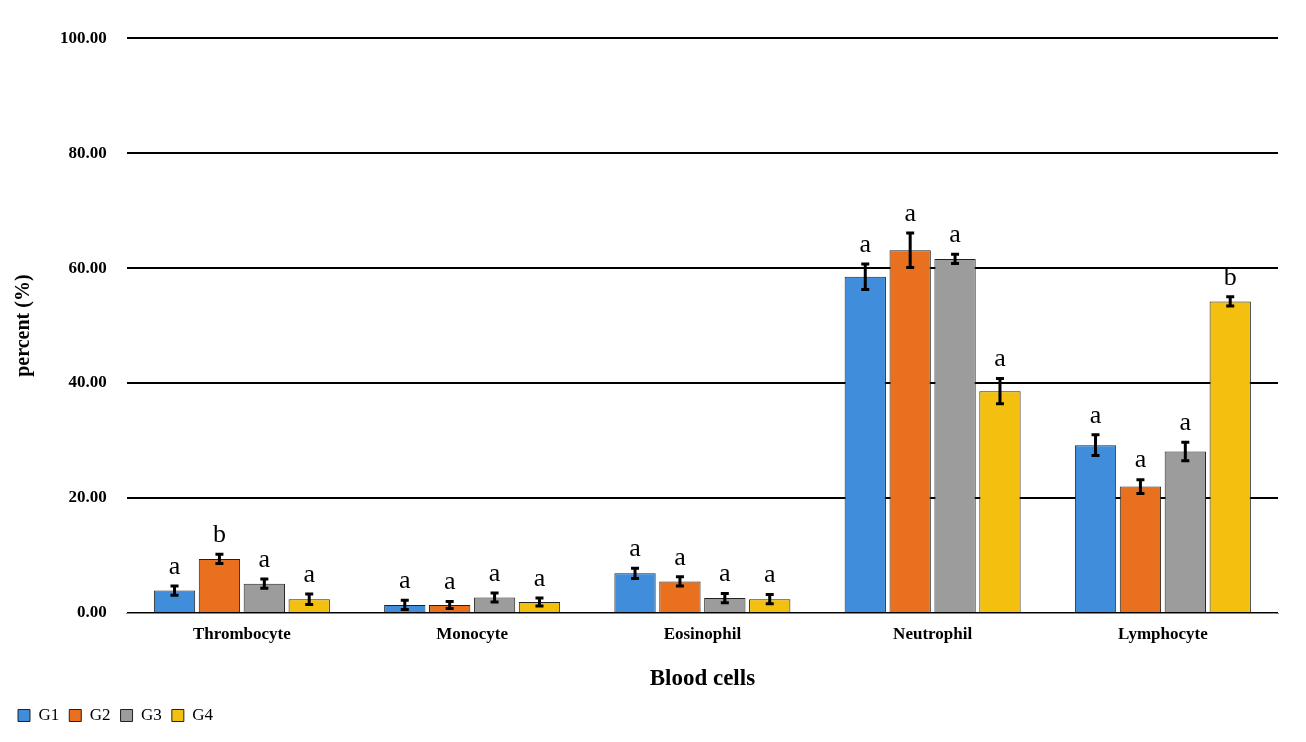 This screenshot has width=1306, height=742. I want to click on legend-label: G1, so click(49, 714).